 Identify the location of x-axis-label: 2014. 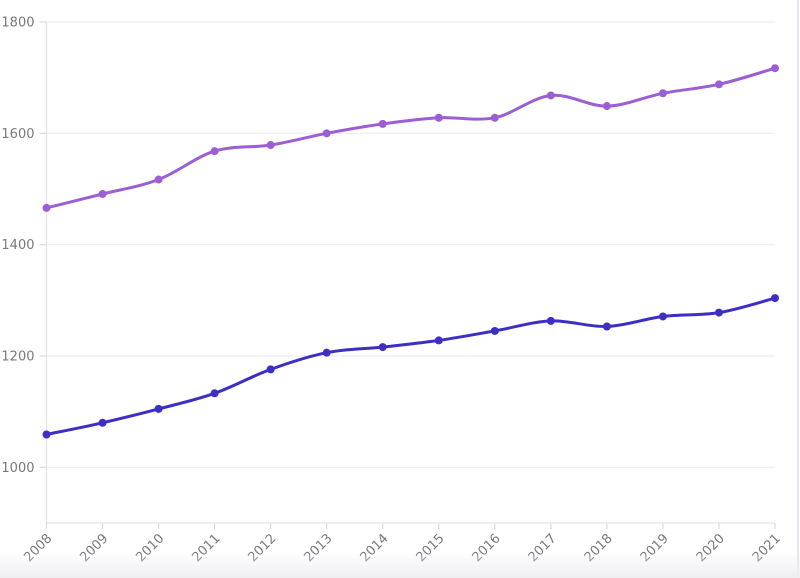
(375, 548).